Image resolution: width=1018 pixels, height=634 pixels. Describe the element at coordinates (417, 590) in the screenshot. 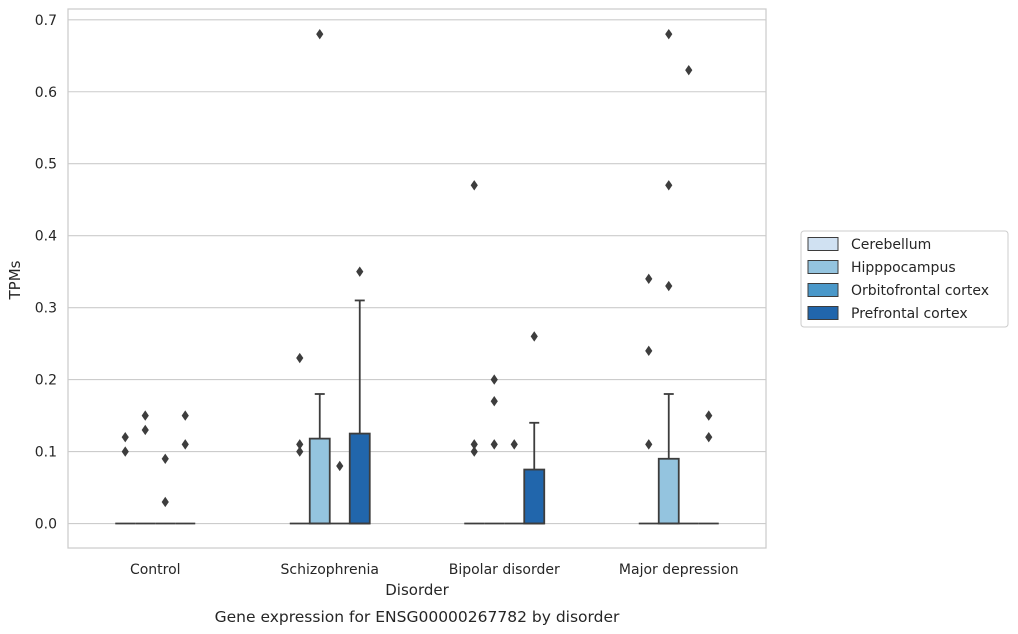

I see `x-axis-title: Disorder` at that location.